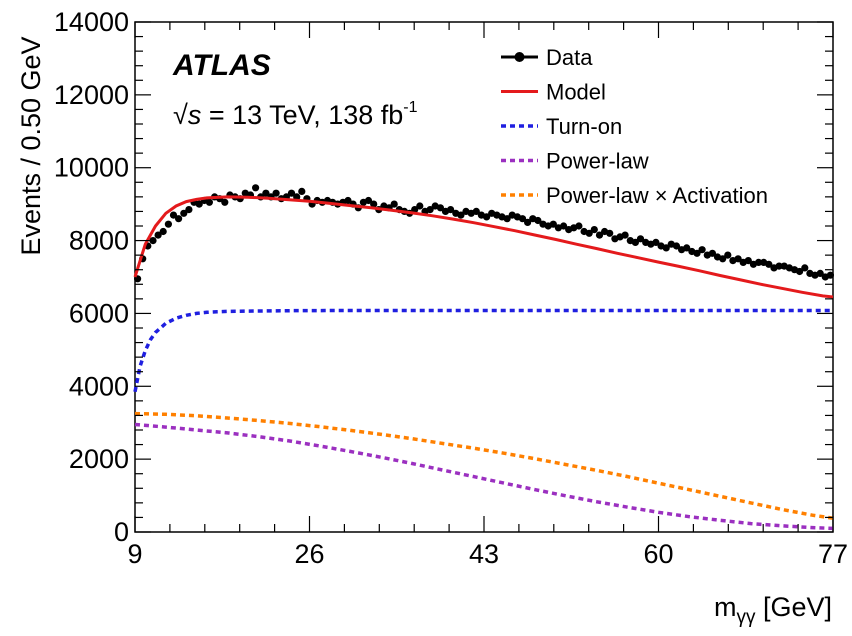 The width and height of the screenshot is (852, 636). I want to click on y-tick-label: 12000, so click(91, 95).